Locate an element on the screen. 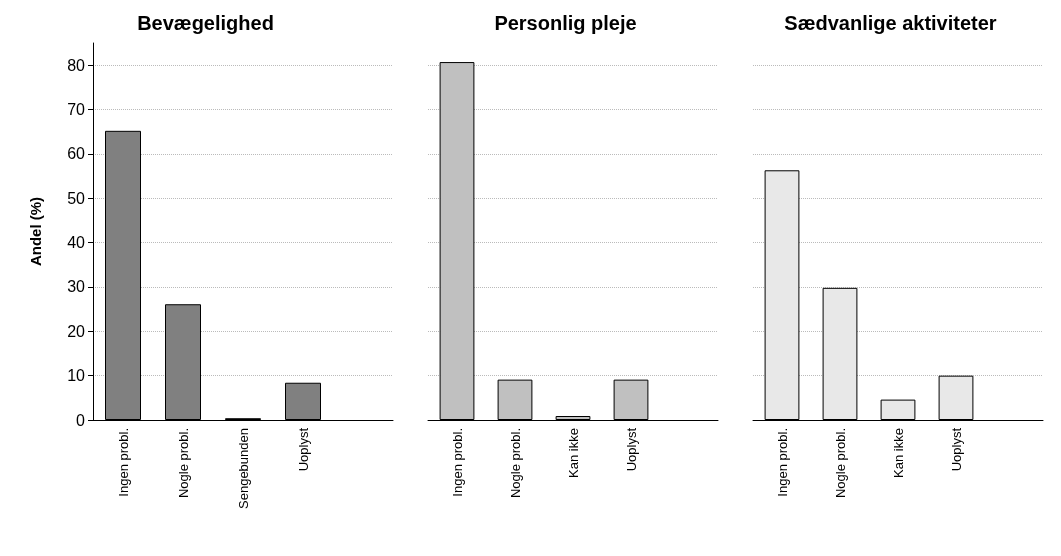  y-tick-label: 0 is located at coordinates (81, 420).